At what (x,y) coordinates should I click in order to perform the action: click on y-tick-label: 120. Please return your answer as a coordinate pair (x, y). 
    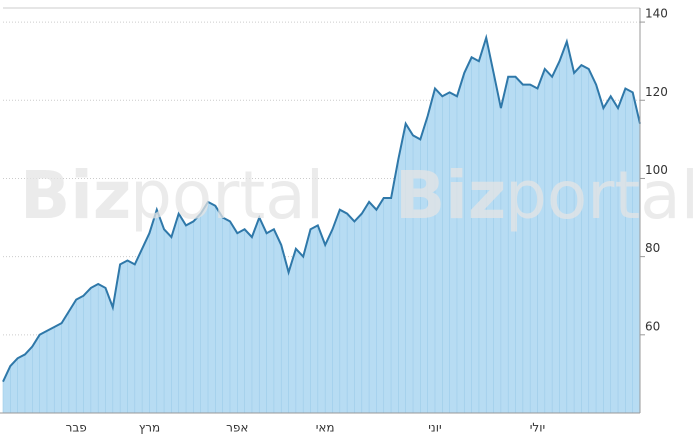
    Looking at the image, I should click on (656, 92).